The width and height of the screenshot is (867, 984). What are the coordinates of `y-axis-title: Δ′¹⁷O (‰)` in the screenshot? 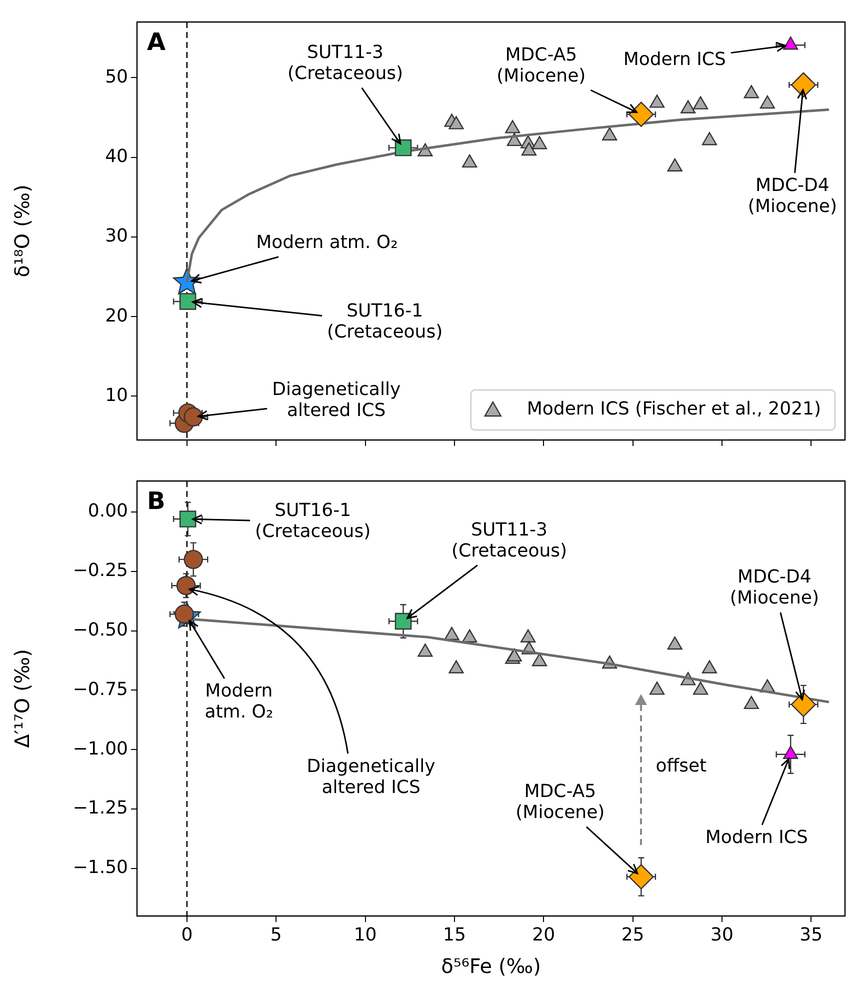 It's located at (22, 698).